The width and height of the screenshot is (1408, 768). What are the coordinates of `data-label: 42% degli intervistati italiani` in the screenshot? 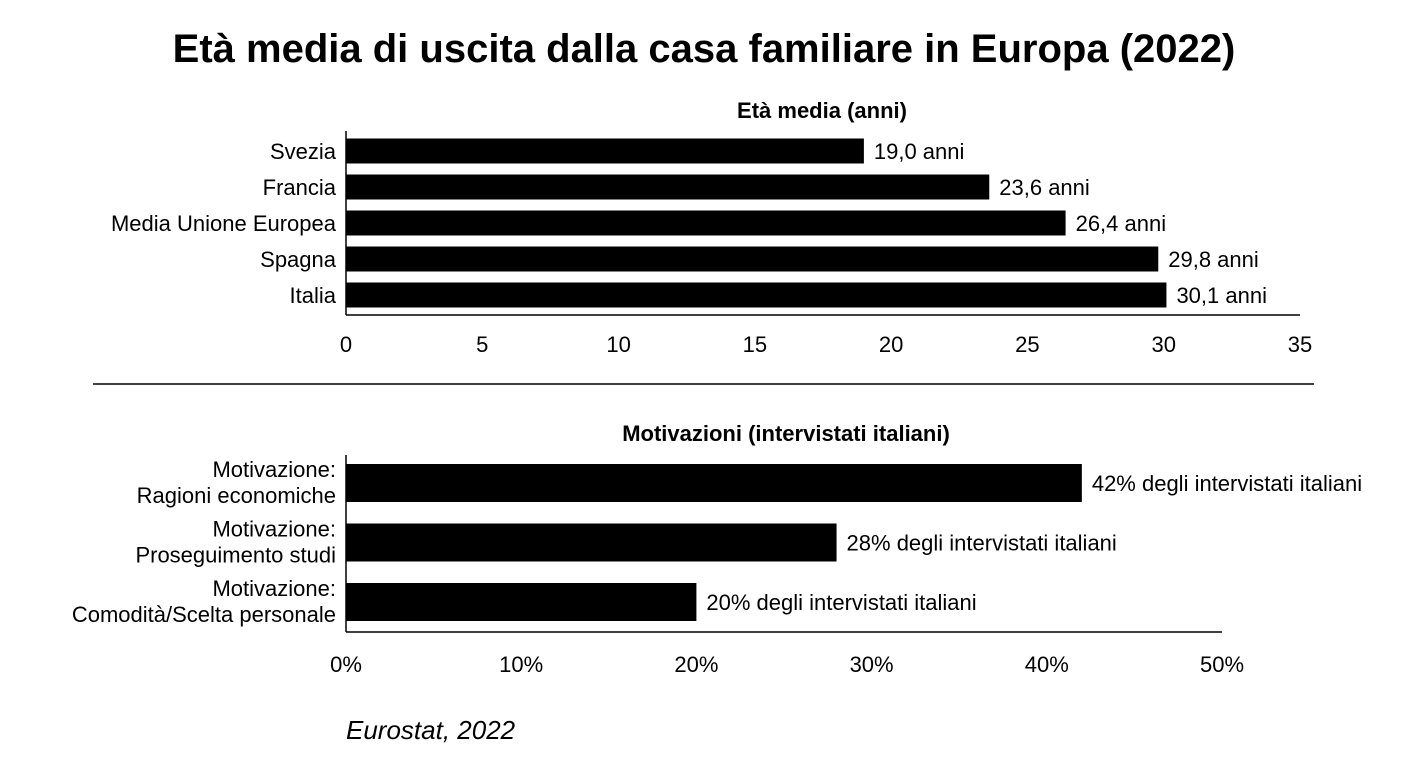 It's located at (1227, 483).